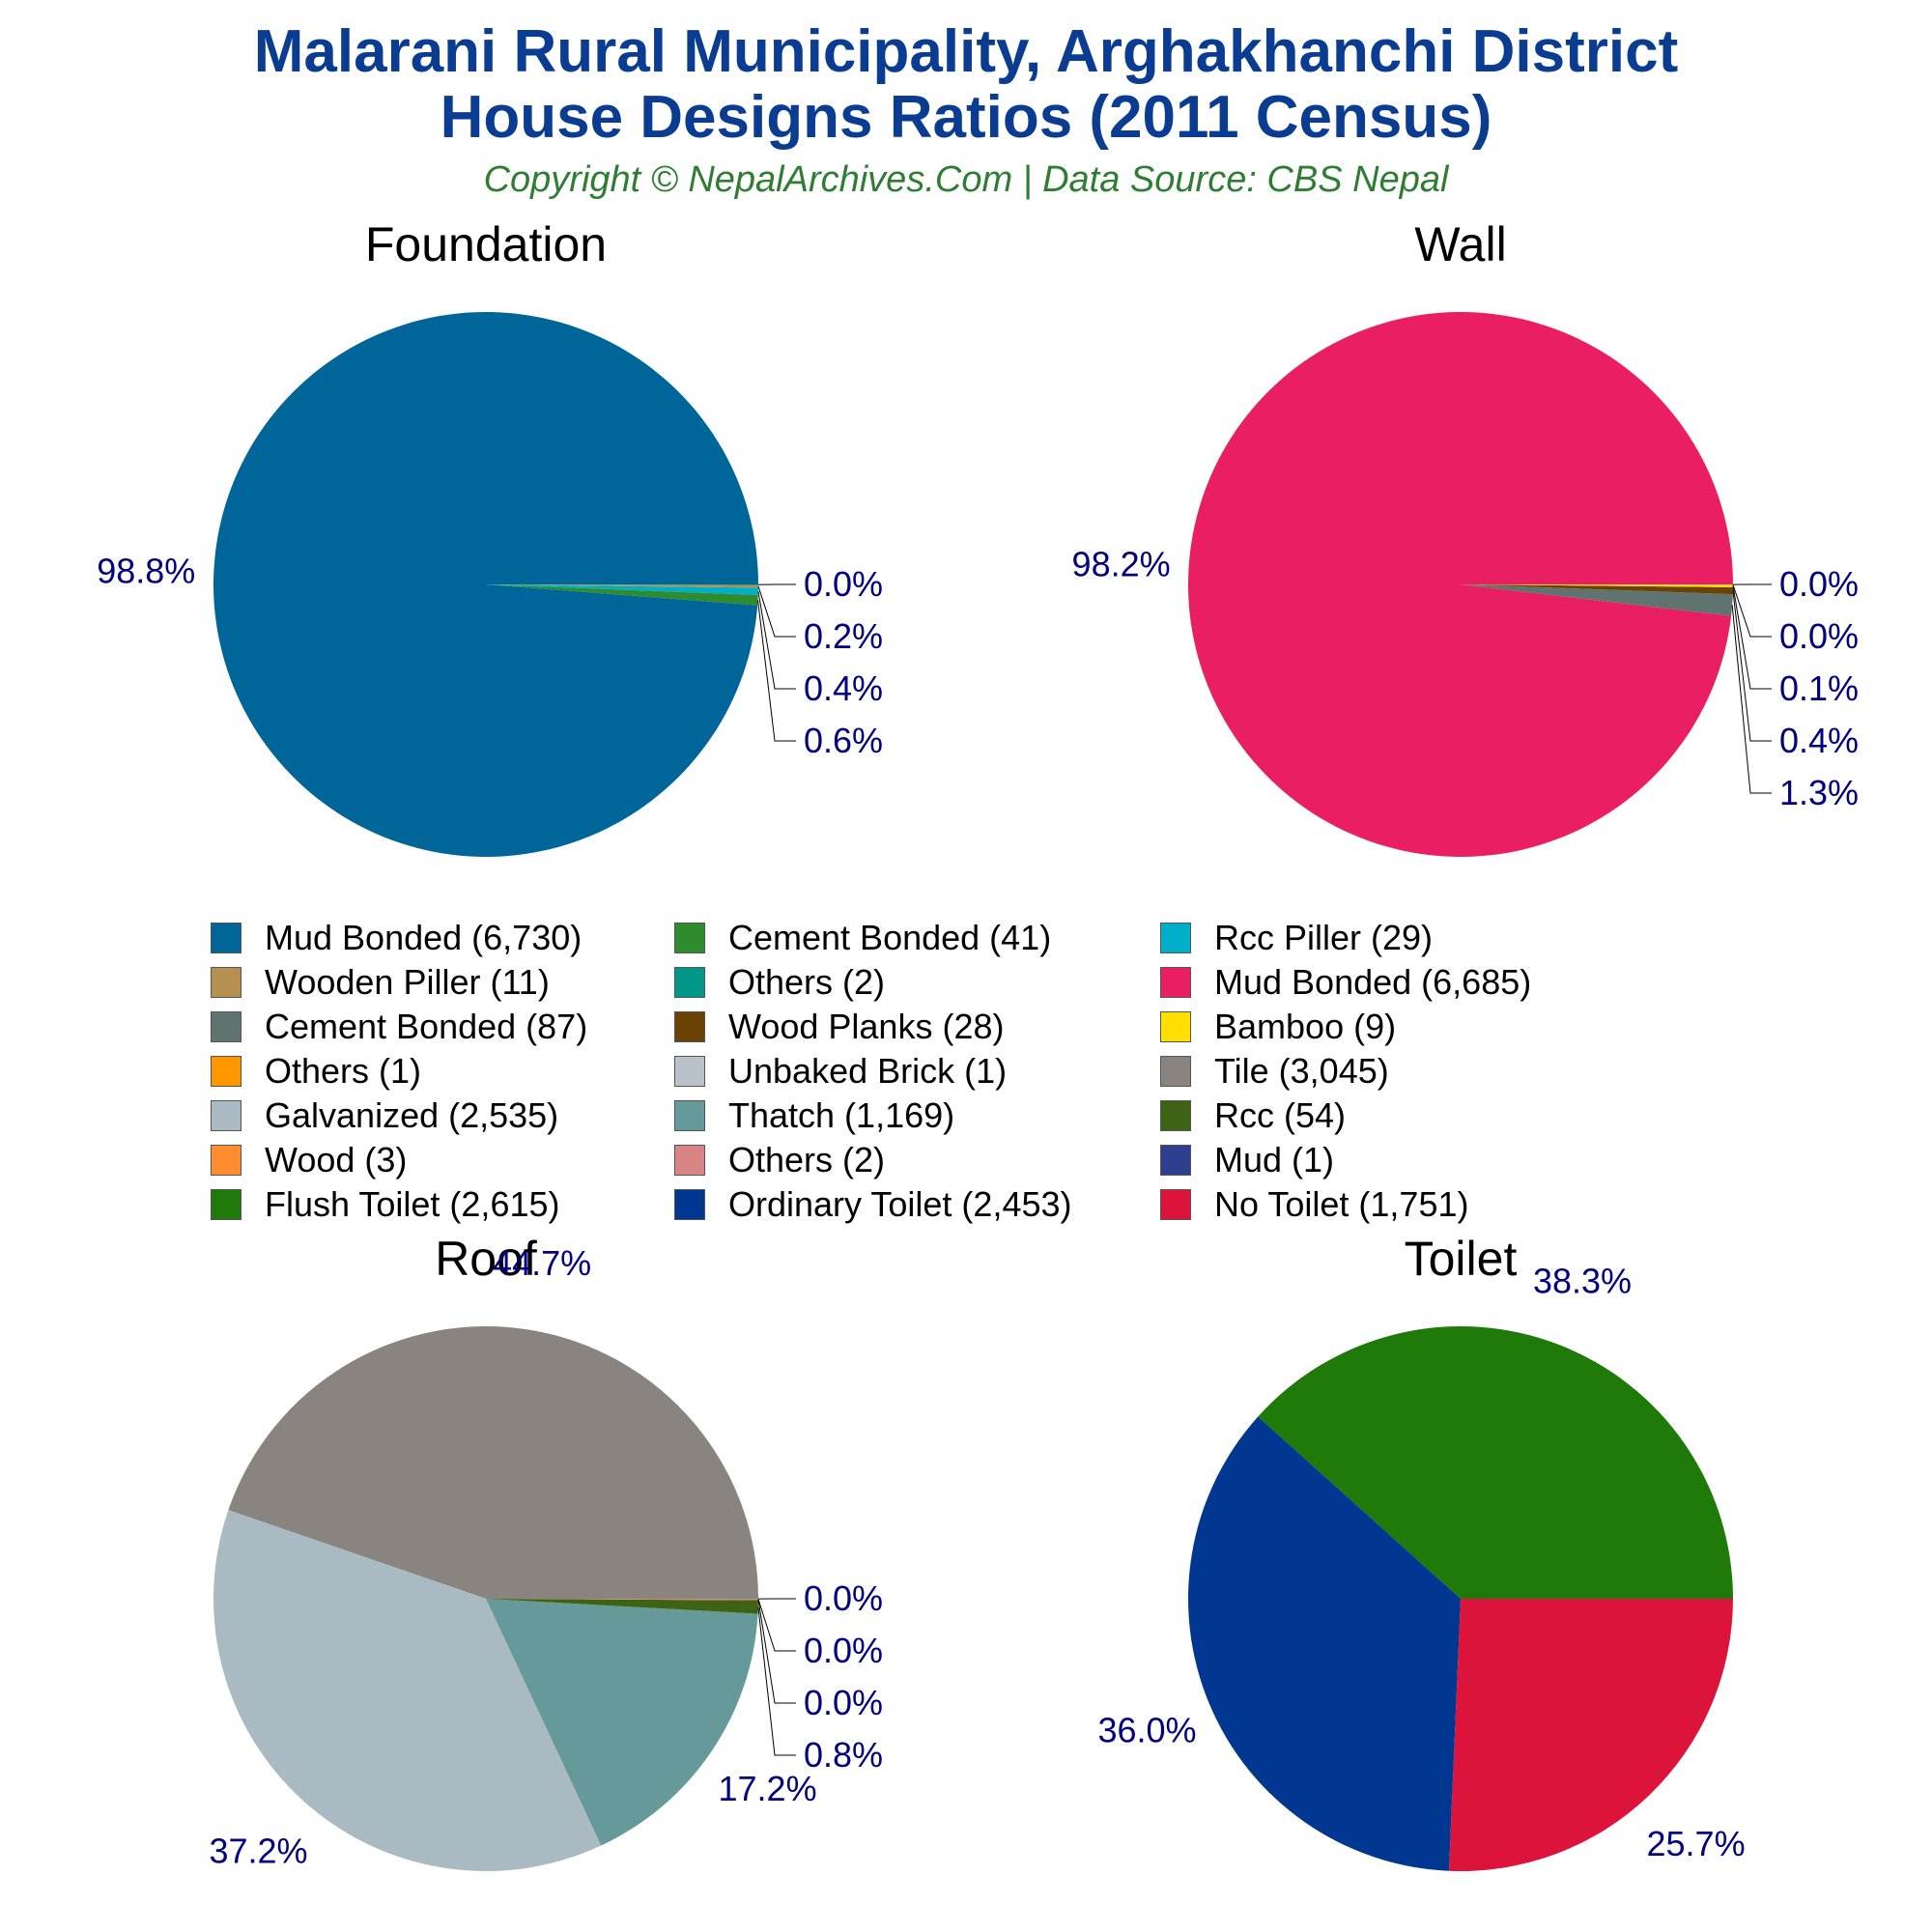 This screenshot has height=1932, width=1932. Describe the element at coordinates (866, 1026) in the screenshot. I see `legend-label: Wood Planks (28)` at that location.